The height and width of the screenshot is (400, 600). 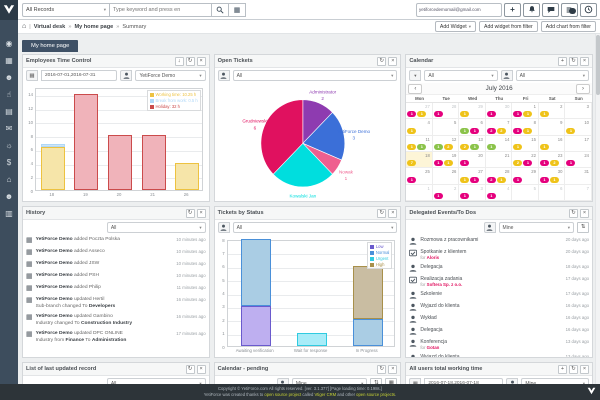 What do you see at coordinates (134, 26) in the screenshot?
I see `breadcrumb-summary: Summary` at bounding box center [134, 26].